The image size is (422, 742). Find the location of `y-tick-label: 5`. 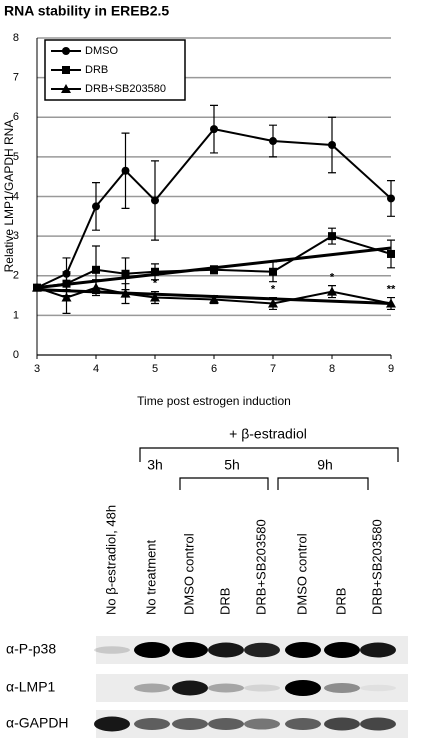

y-tick-label: 5 is located at coordinates (16, 157).